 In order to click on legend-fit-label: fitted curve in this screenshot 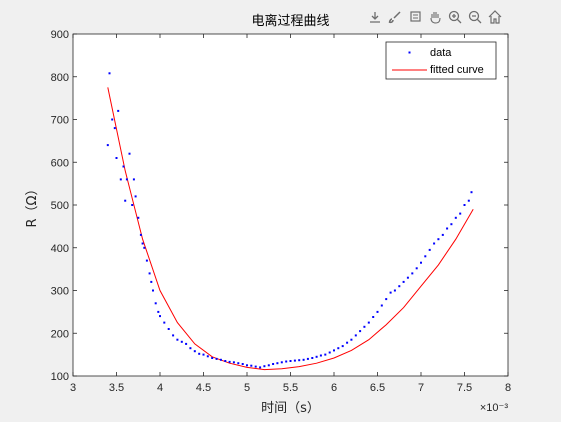, I will do `click(457, 70)`.